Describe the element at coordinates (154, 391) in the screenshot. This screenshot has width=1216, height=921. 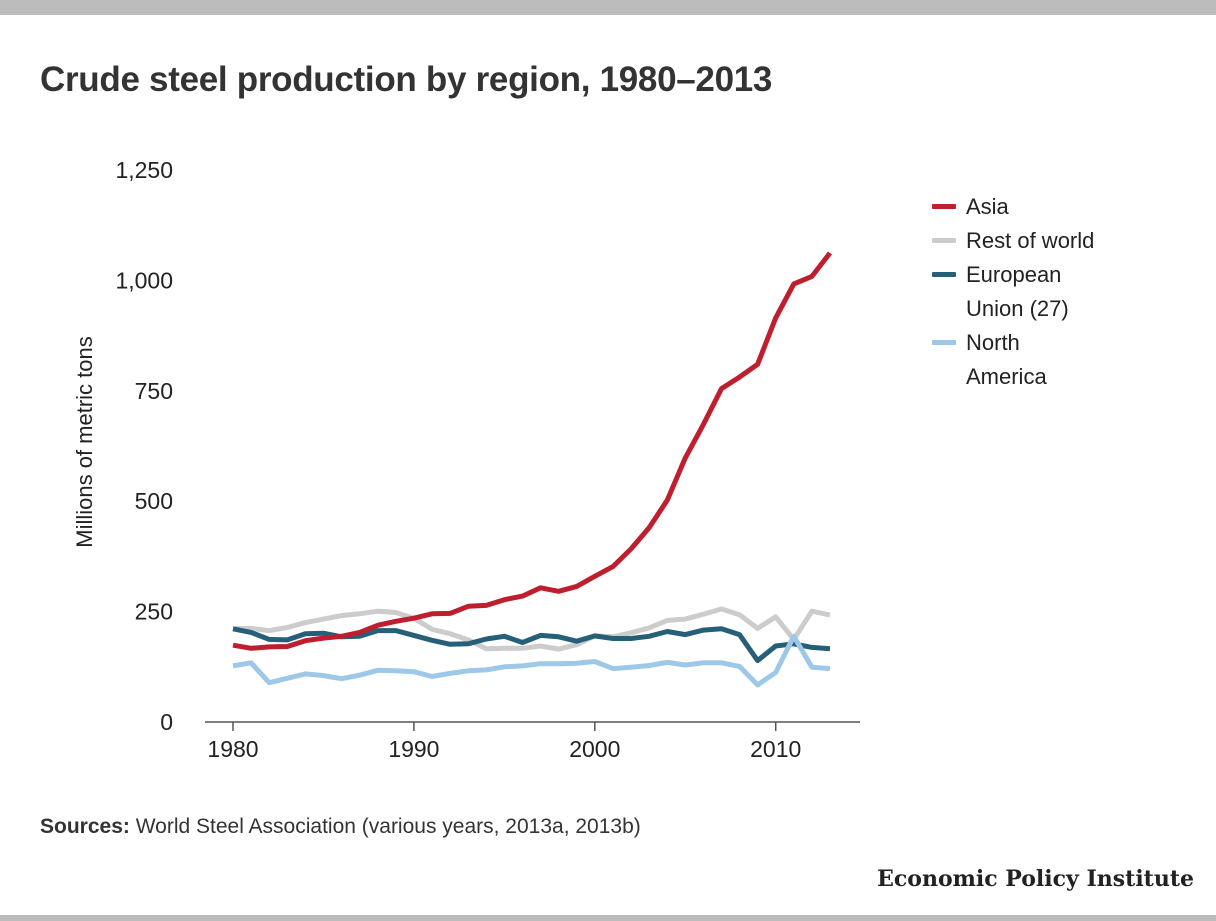
I see `y-tick-label: 750` at that location.